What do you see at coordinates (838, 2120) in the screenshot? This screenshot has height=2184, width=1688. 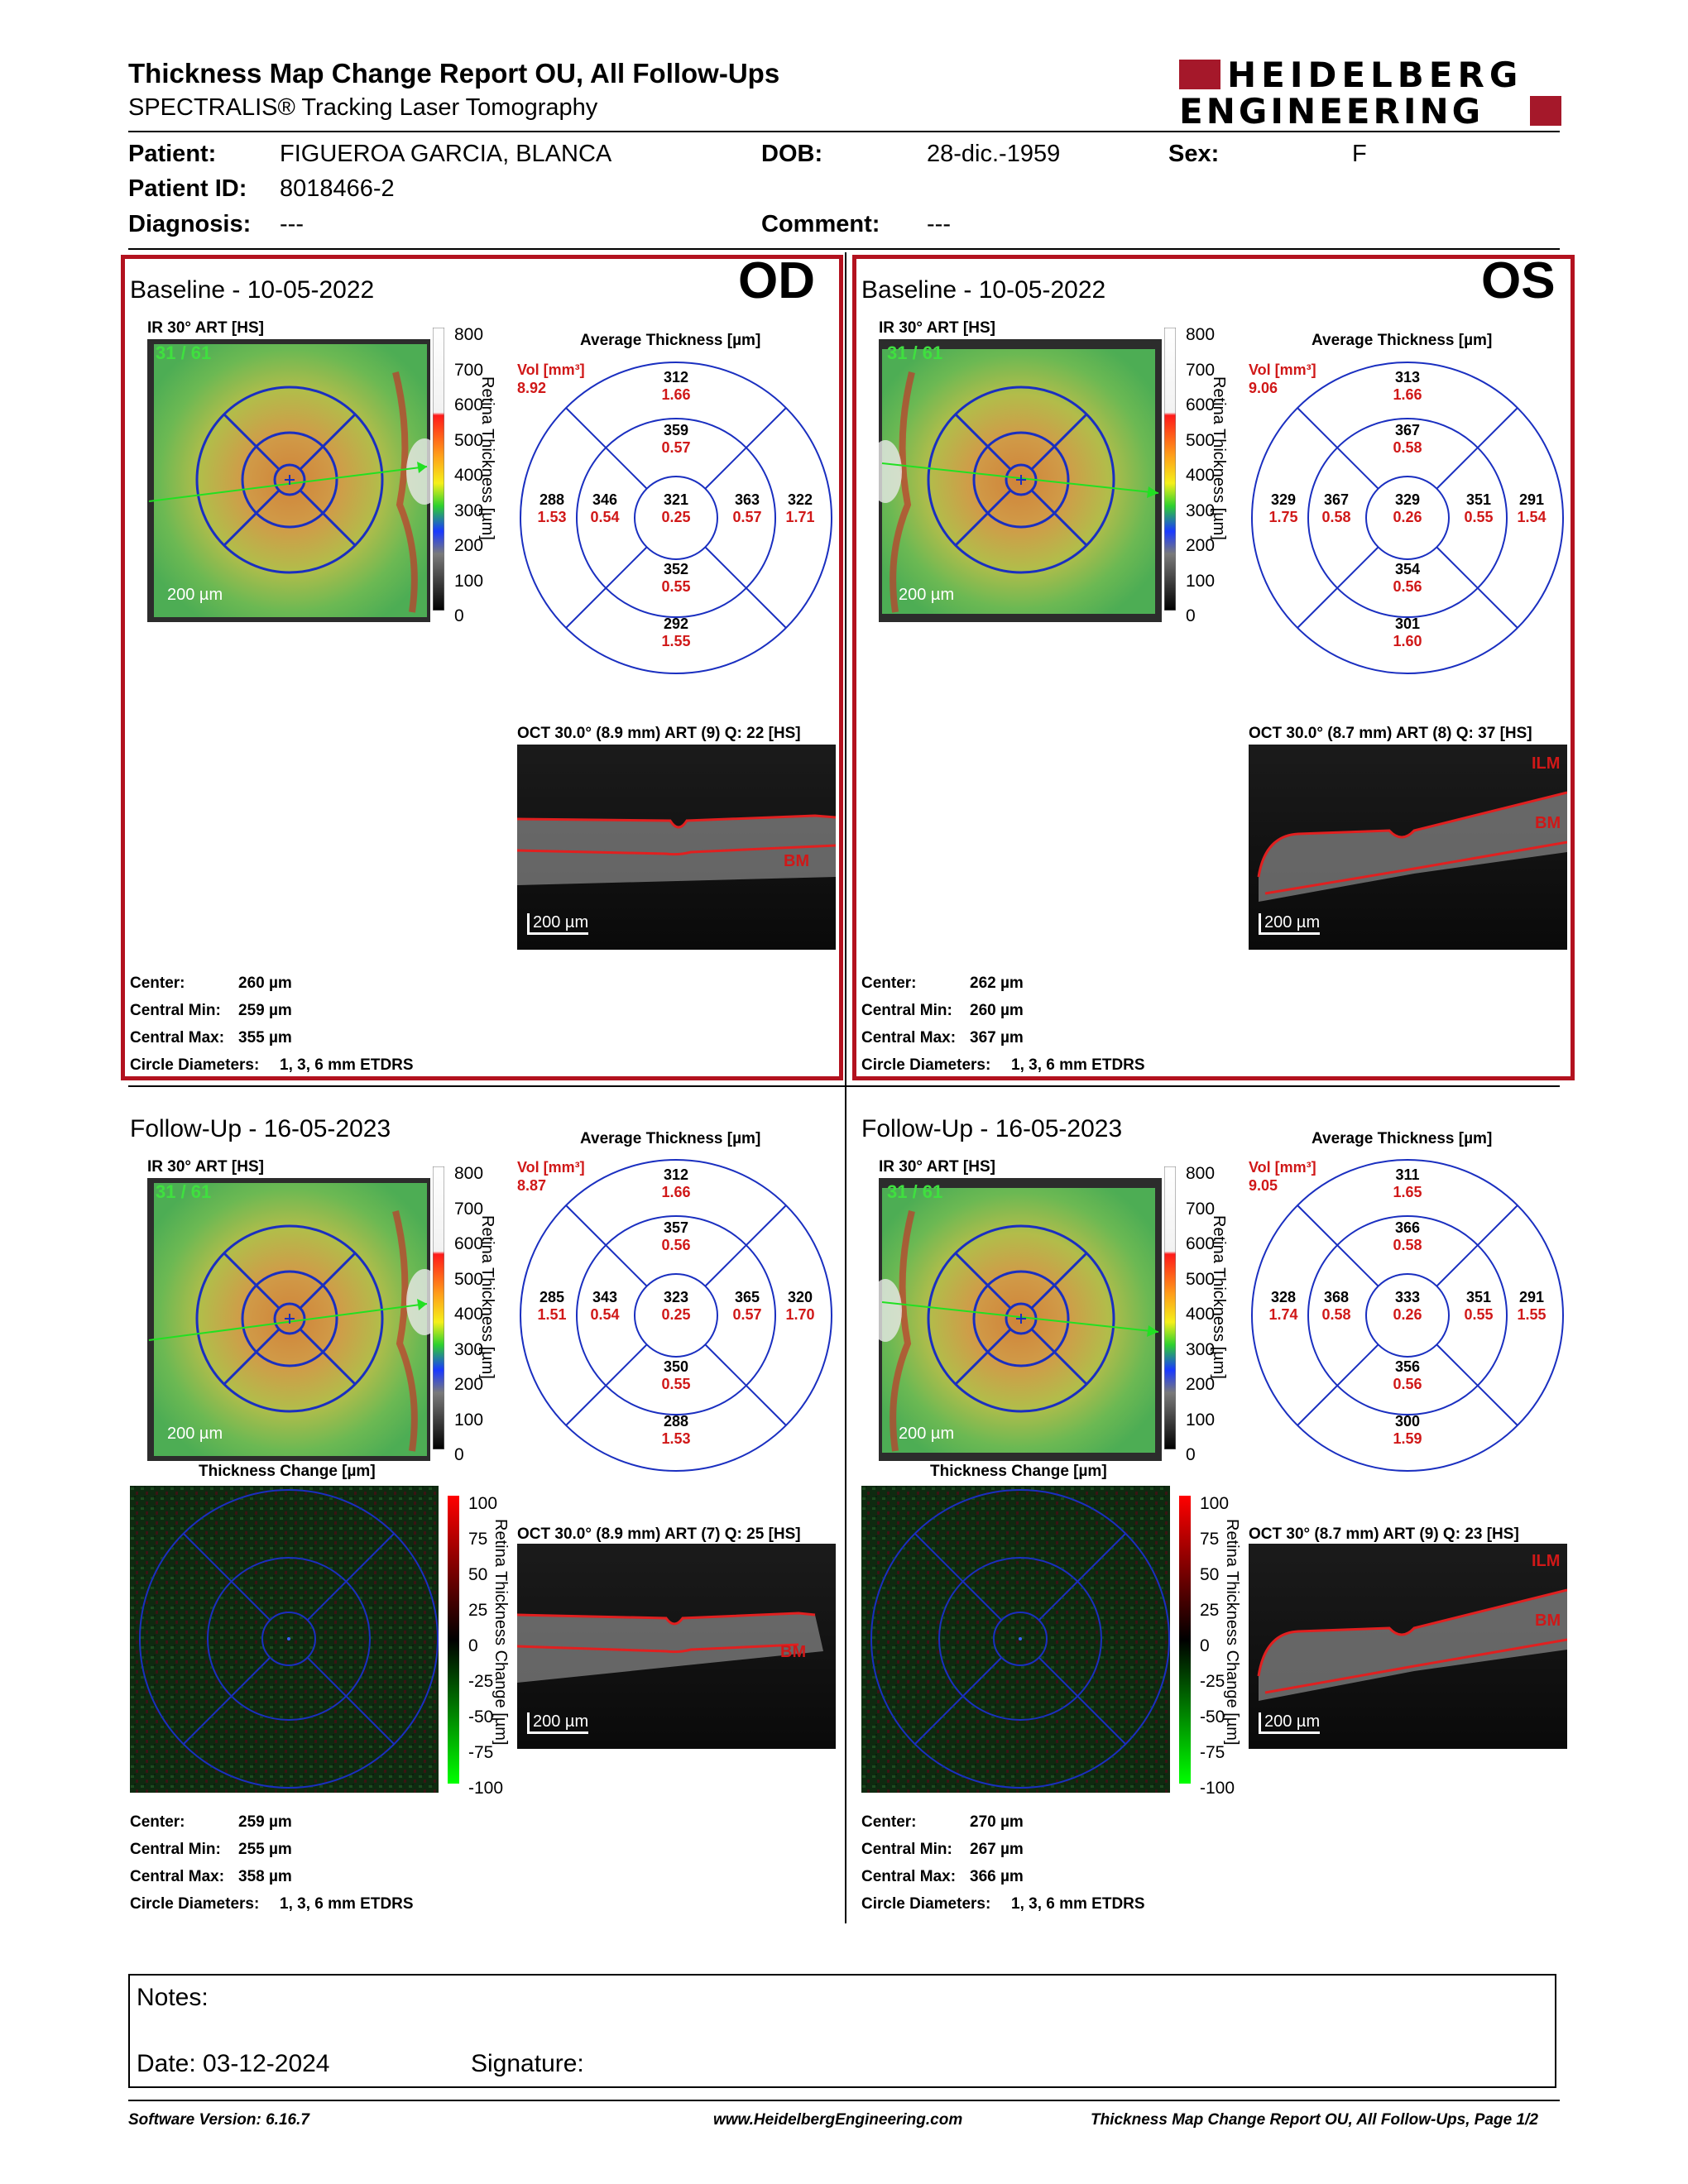 I see `website-link: www.HeidelbergEngineering.com` at bounding box center [838, 2120].